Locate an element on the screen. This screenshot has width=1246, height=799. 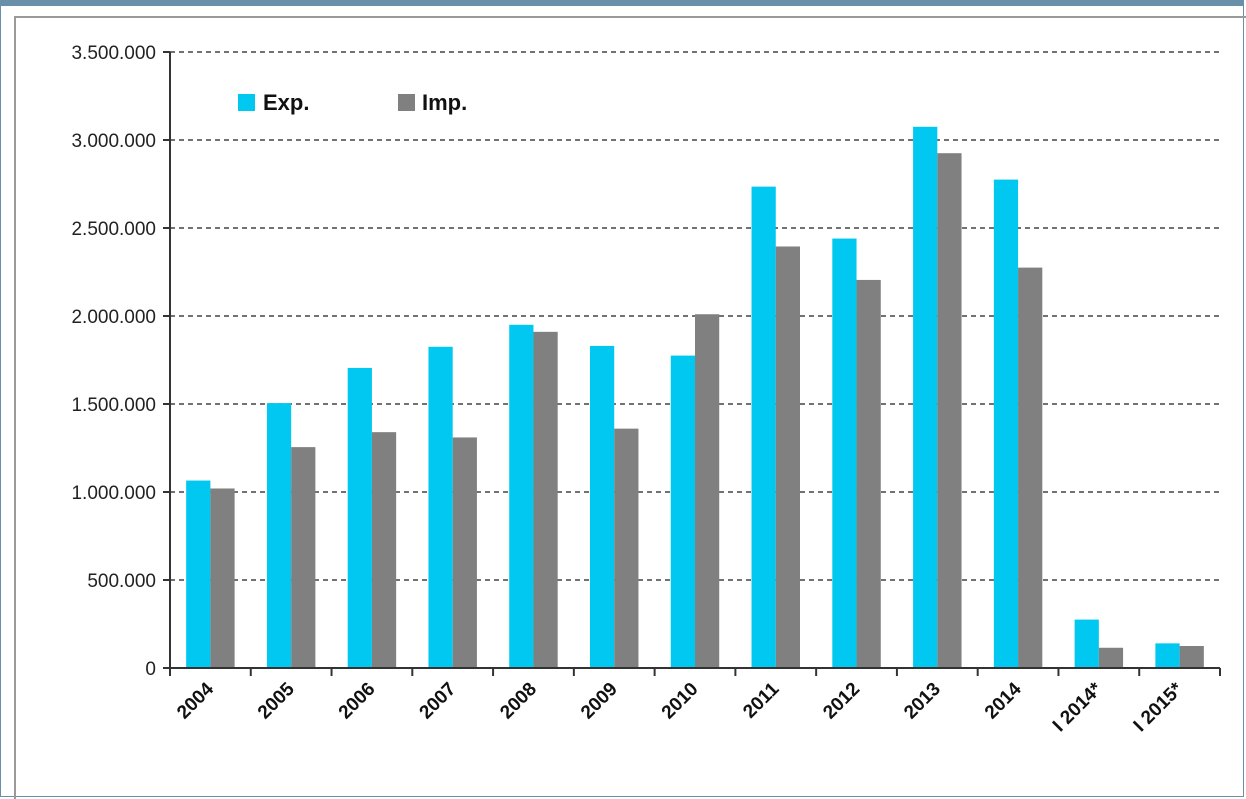
x-tick-label: 2005 is located at coordinates (276, 700).